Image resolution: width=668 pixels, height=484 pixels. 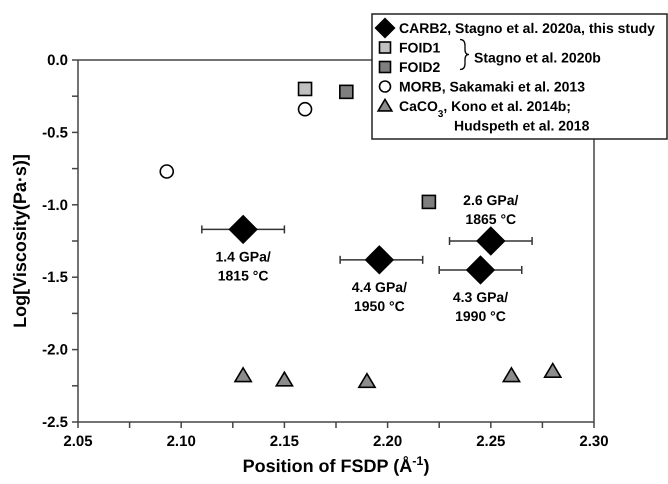 What do you see at coordinates (491, 441) in the screenshot?
I see `x-tick-label: 2.25` at bounding box center [491, 441].